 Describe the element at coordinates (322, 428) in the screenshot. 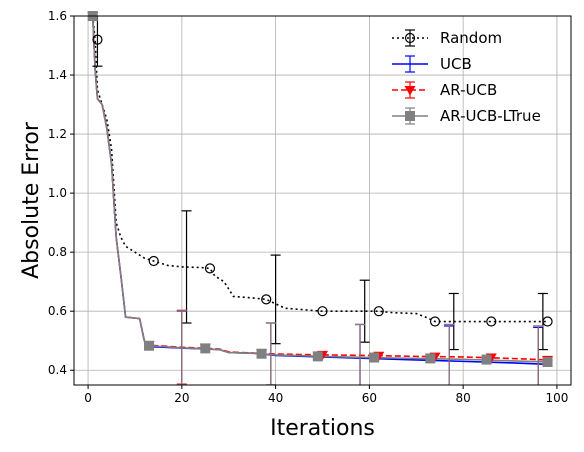

I see `x-axis-title: Iterations` at that location.